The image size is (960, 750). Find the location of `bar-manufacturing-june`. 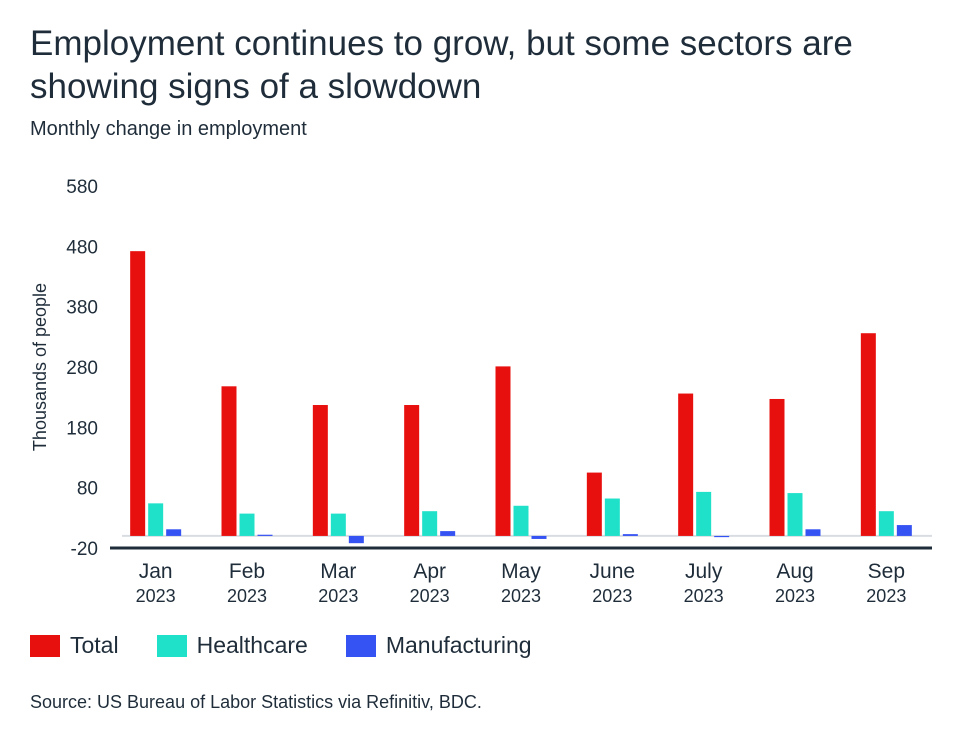

bar-manufacturing-june is located at coordinates (630, 535).